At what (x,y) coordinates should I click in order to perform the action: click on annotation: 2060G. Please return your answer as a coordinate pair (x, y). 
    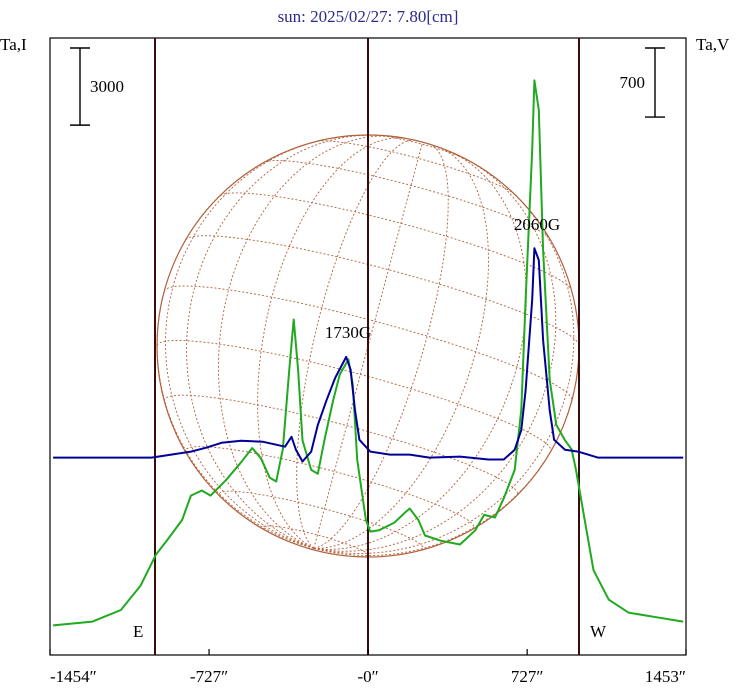
    Looking at the image, I should click on (537, 224).